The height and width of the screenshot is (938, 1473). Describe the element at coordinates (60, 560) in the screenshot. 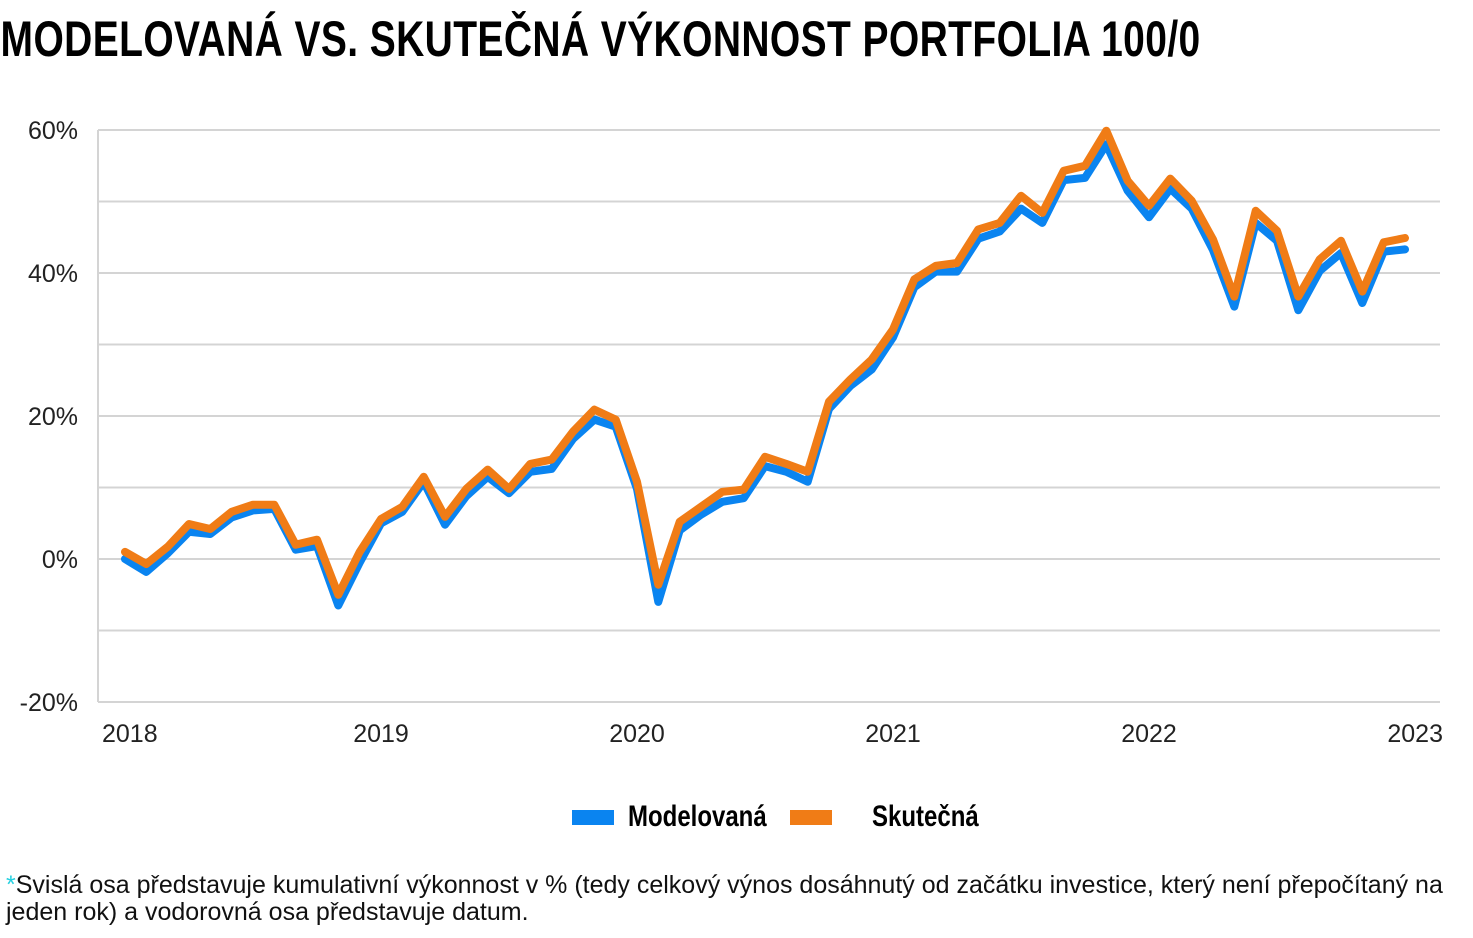

I see `y-tick-label: 0%` at that location.